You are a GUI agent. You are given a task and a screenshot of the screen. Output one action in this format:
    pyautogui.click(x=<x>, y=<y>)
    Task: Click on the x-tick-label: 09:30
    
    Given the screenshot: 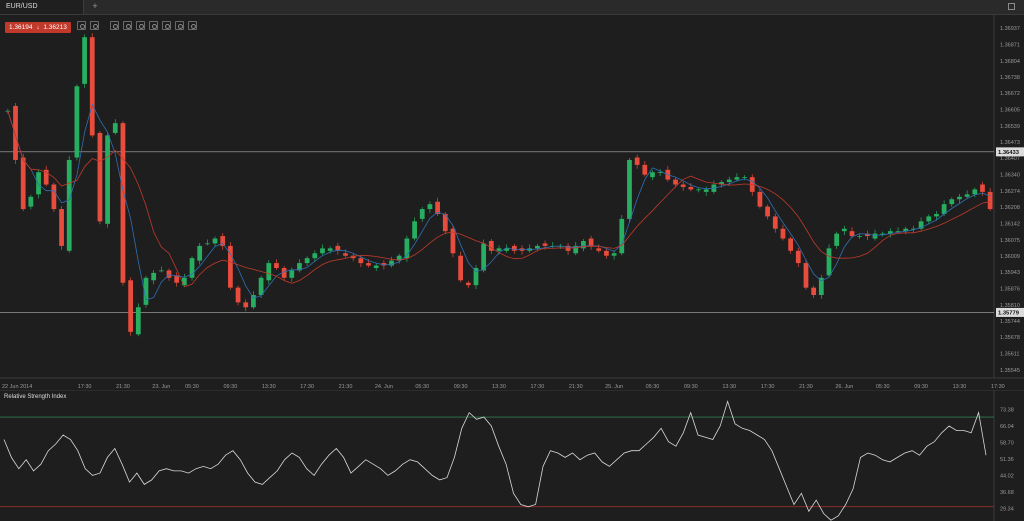 What is the action you would take?
    pyautogui.click(x=231, y=387)
    